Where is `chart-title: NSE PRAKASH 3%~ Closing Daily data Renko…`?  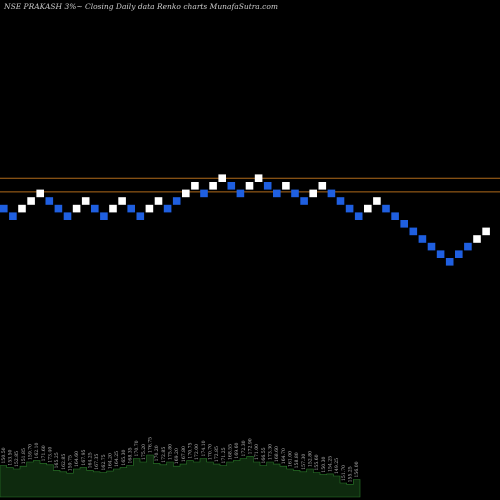
chart-title: NSE PRAKASH 3%~ Closing Daily data Renko… is located at coordinates (141, 6).